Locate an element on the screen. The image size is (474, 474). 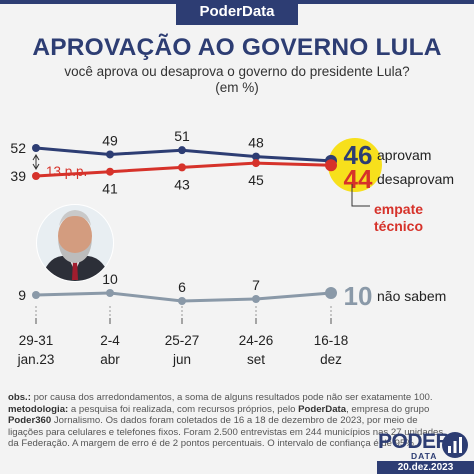
tie-connector is located at coordinates (360, 195).